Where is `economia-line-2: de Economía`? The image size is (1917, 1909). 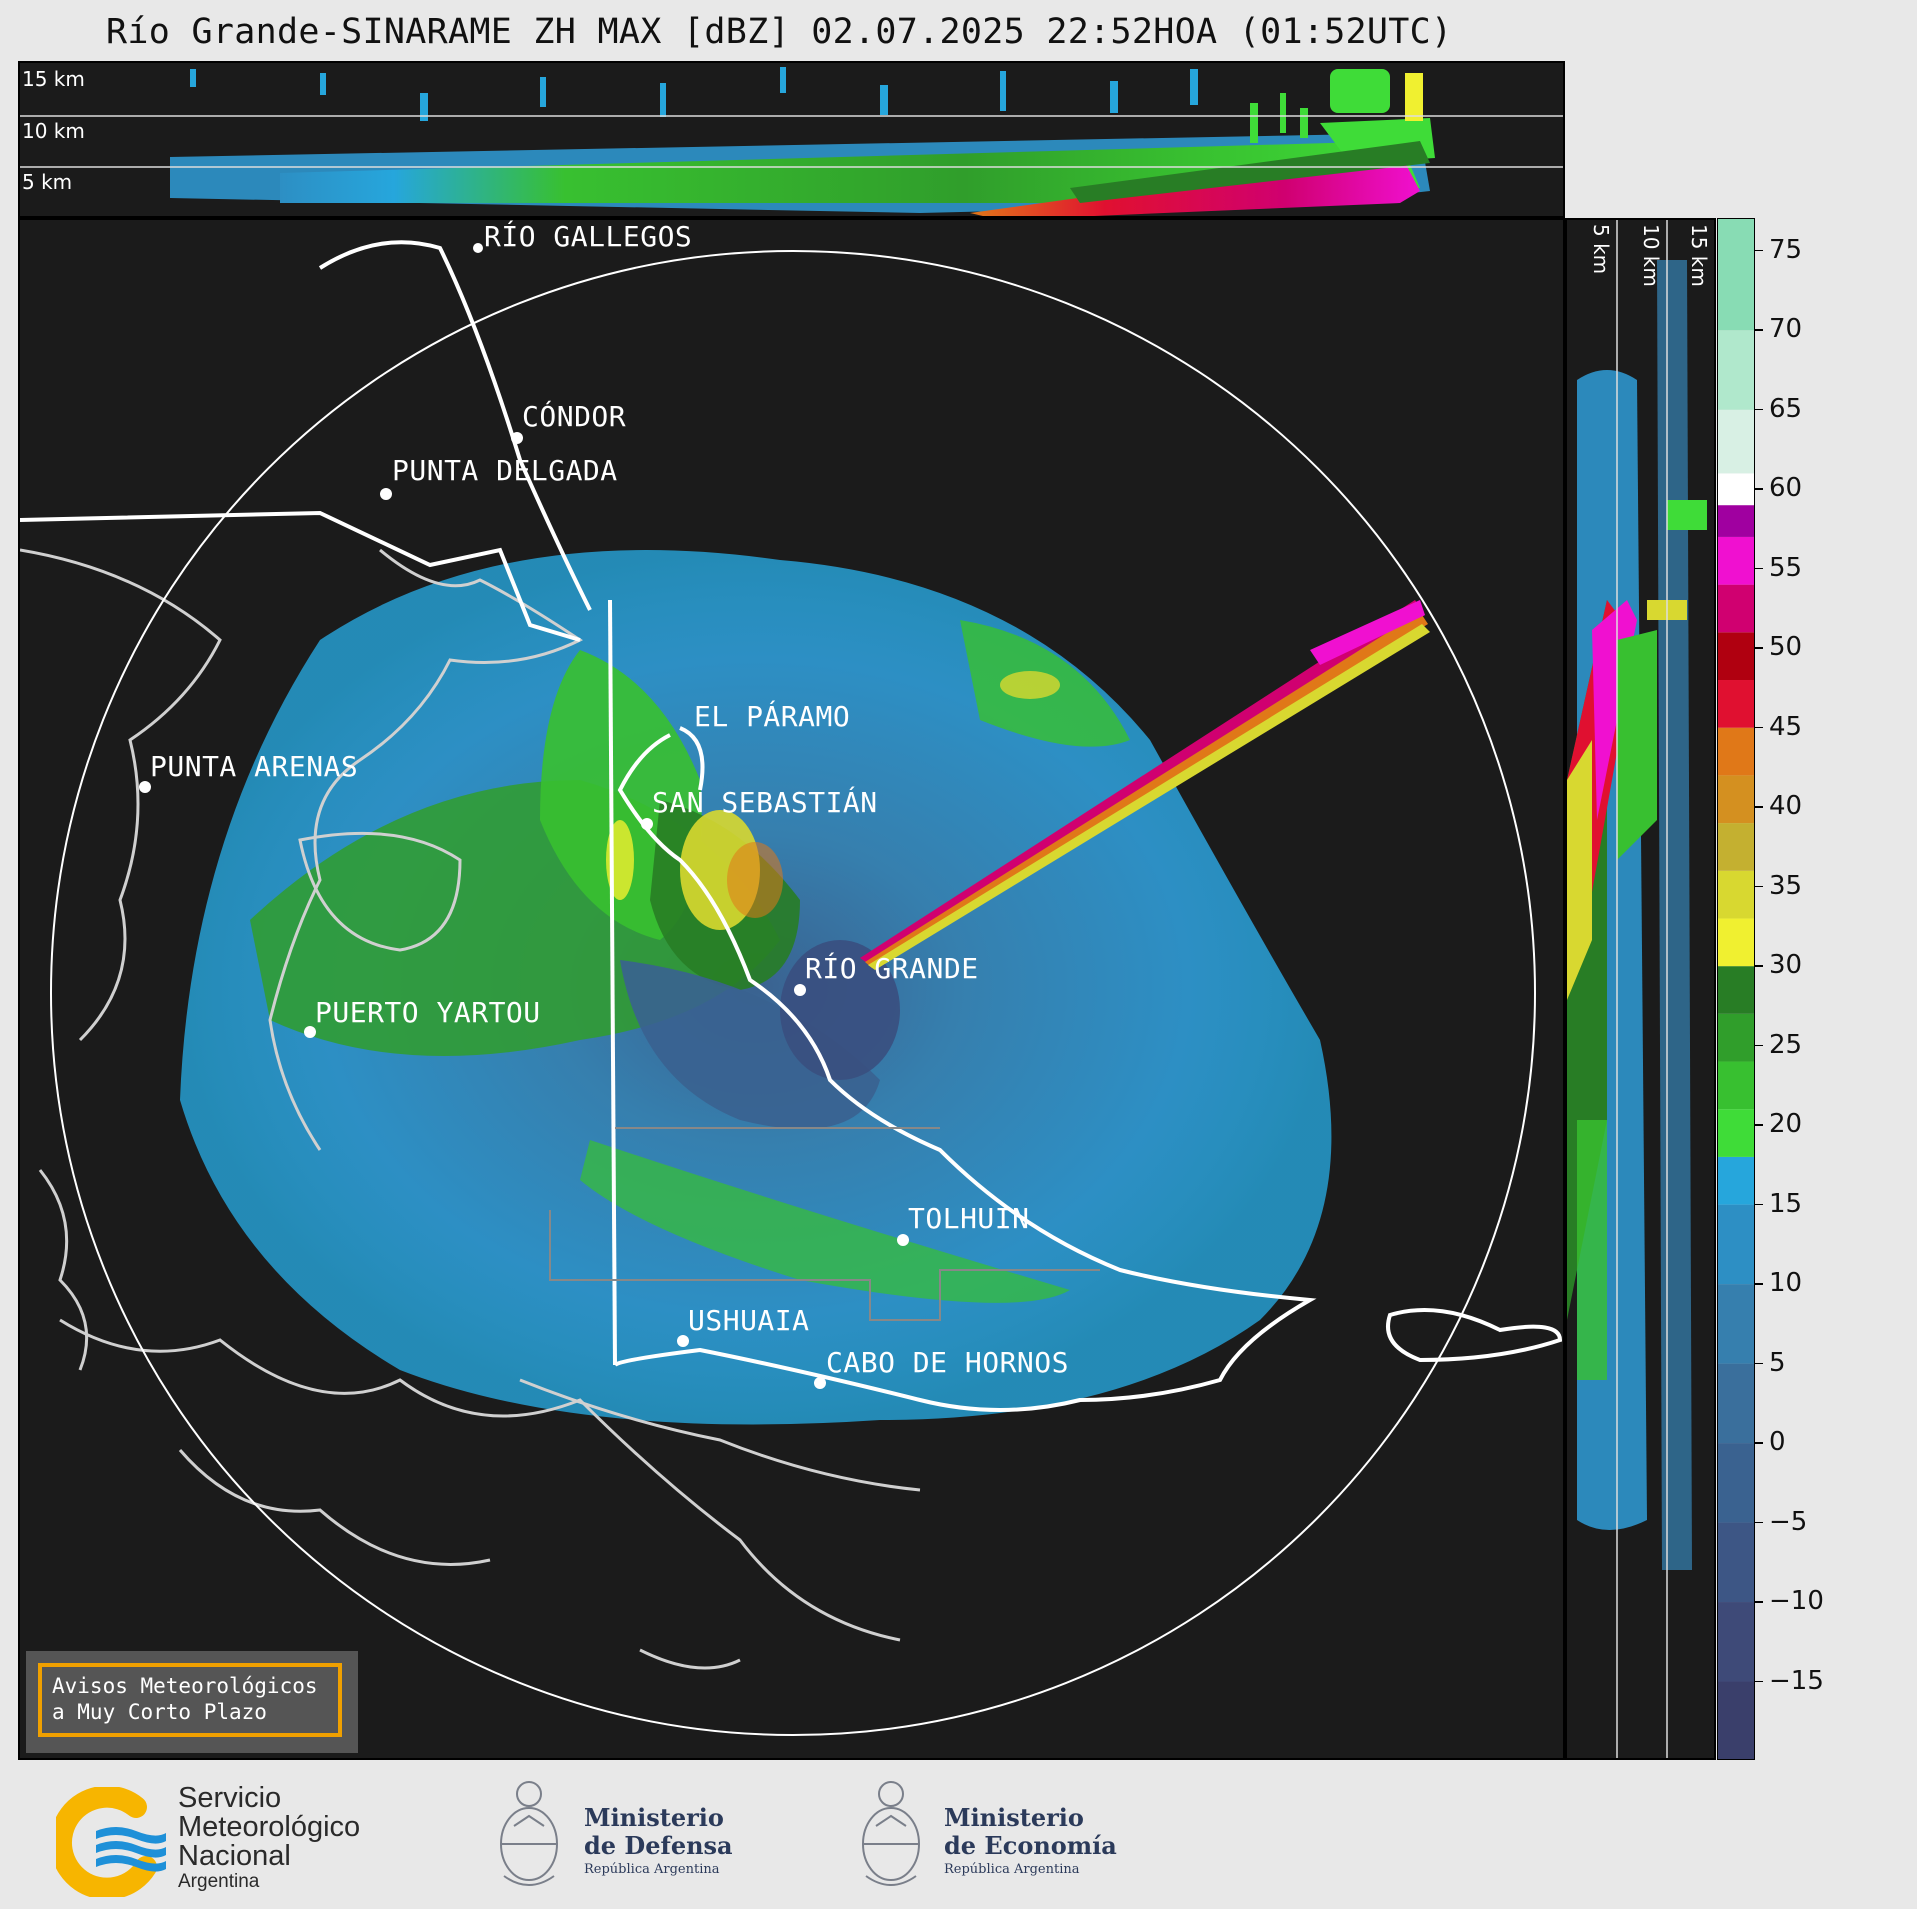 economia-line-2: de Economía is located at coordinates (1030, 1845).